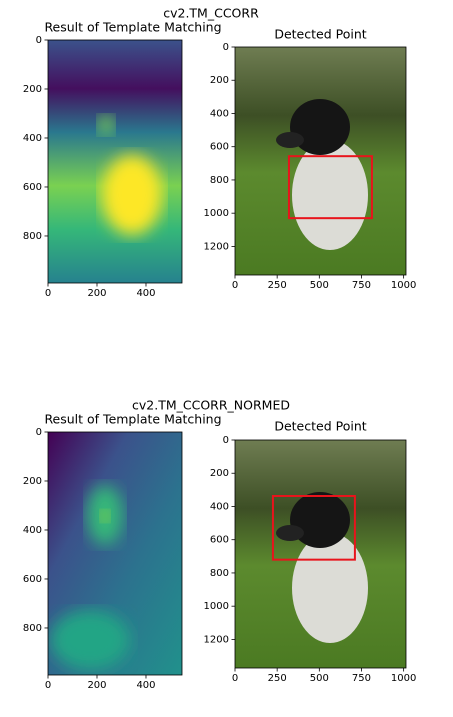  I want to click on suptitle: cv2.TM_CCORR, so click(211, 13).